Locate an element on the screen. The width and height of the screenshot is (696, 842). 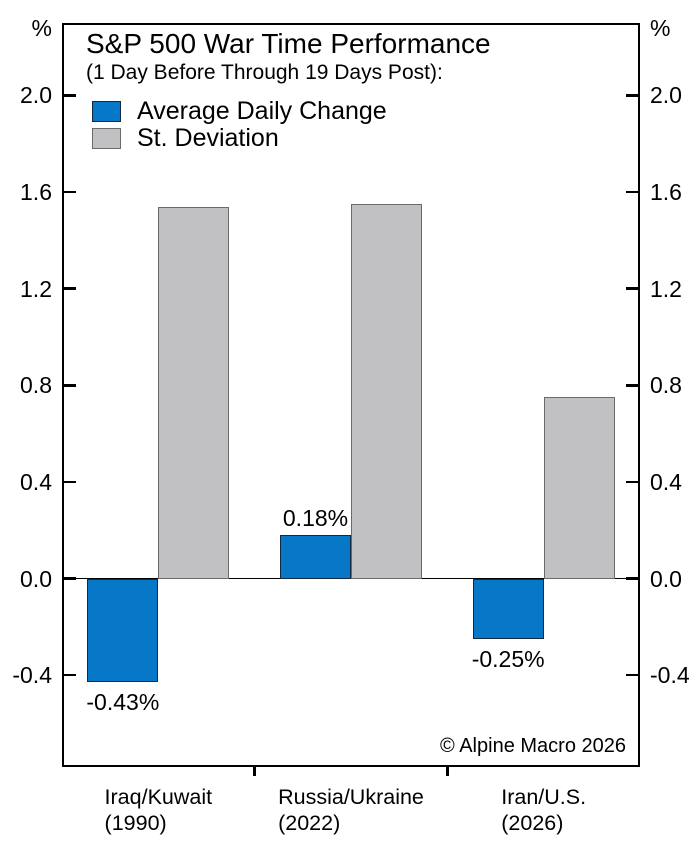
y-tick-label-right: 0.8 is located at coordinates (666, 385).